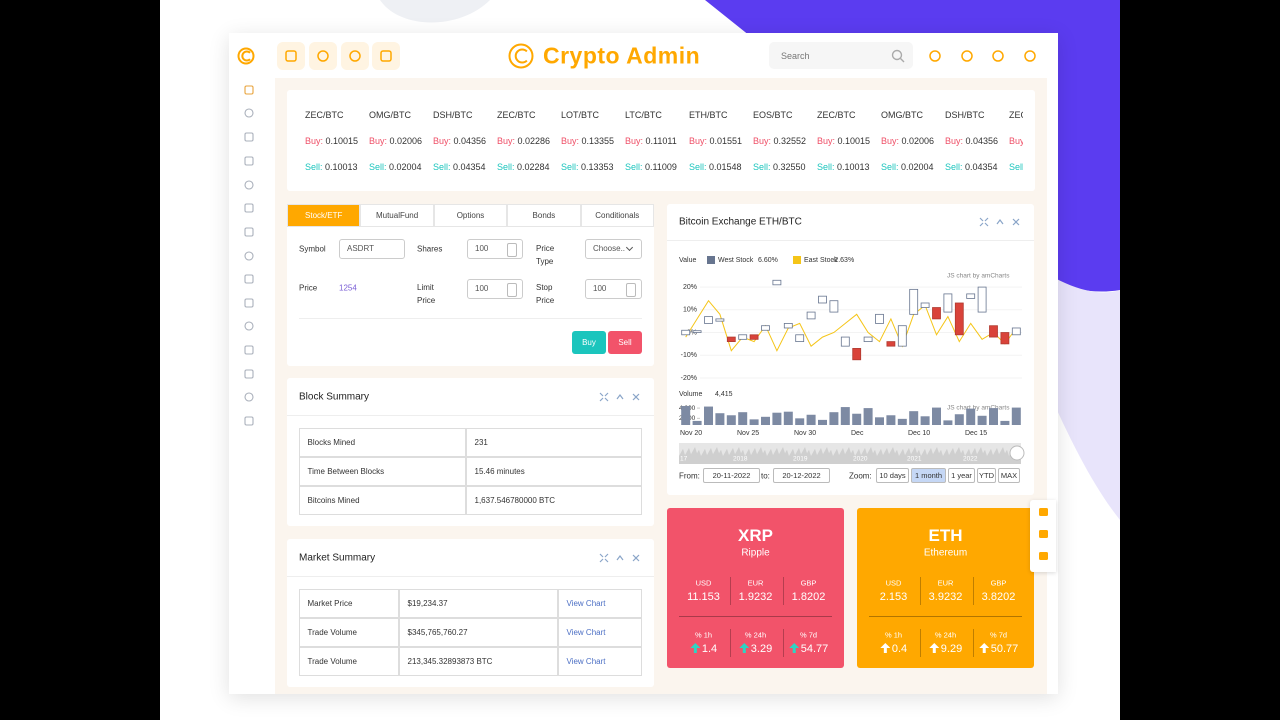 This screenshot has width=1280, height=720. Describe the element at coordinates (589, 342) in the screenshot. I see `buy-button: Buy` at that location.